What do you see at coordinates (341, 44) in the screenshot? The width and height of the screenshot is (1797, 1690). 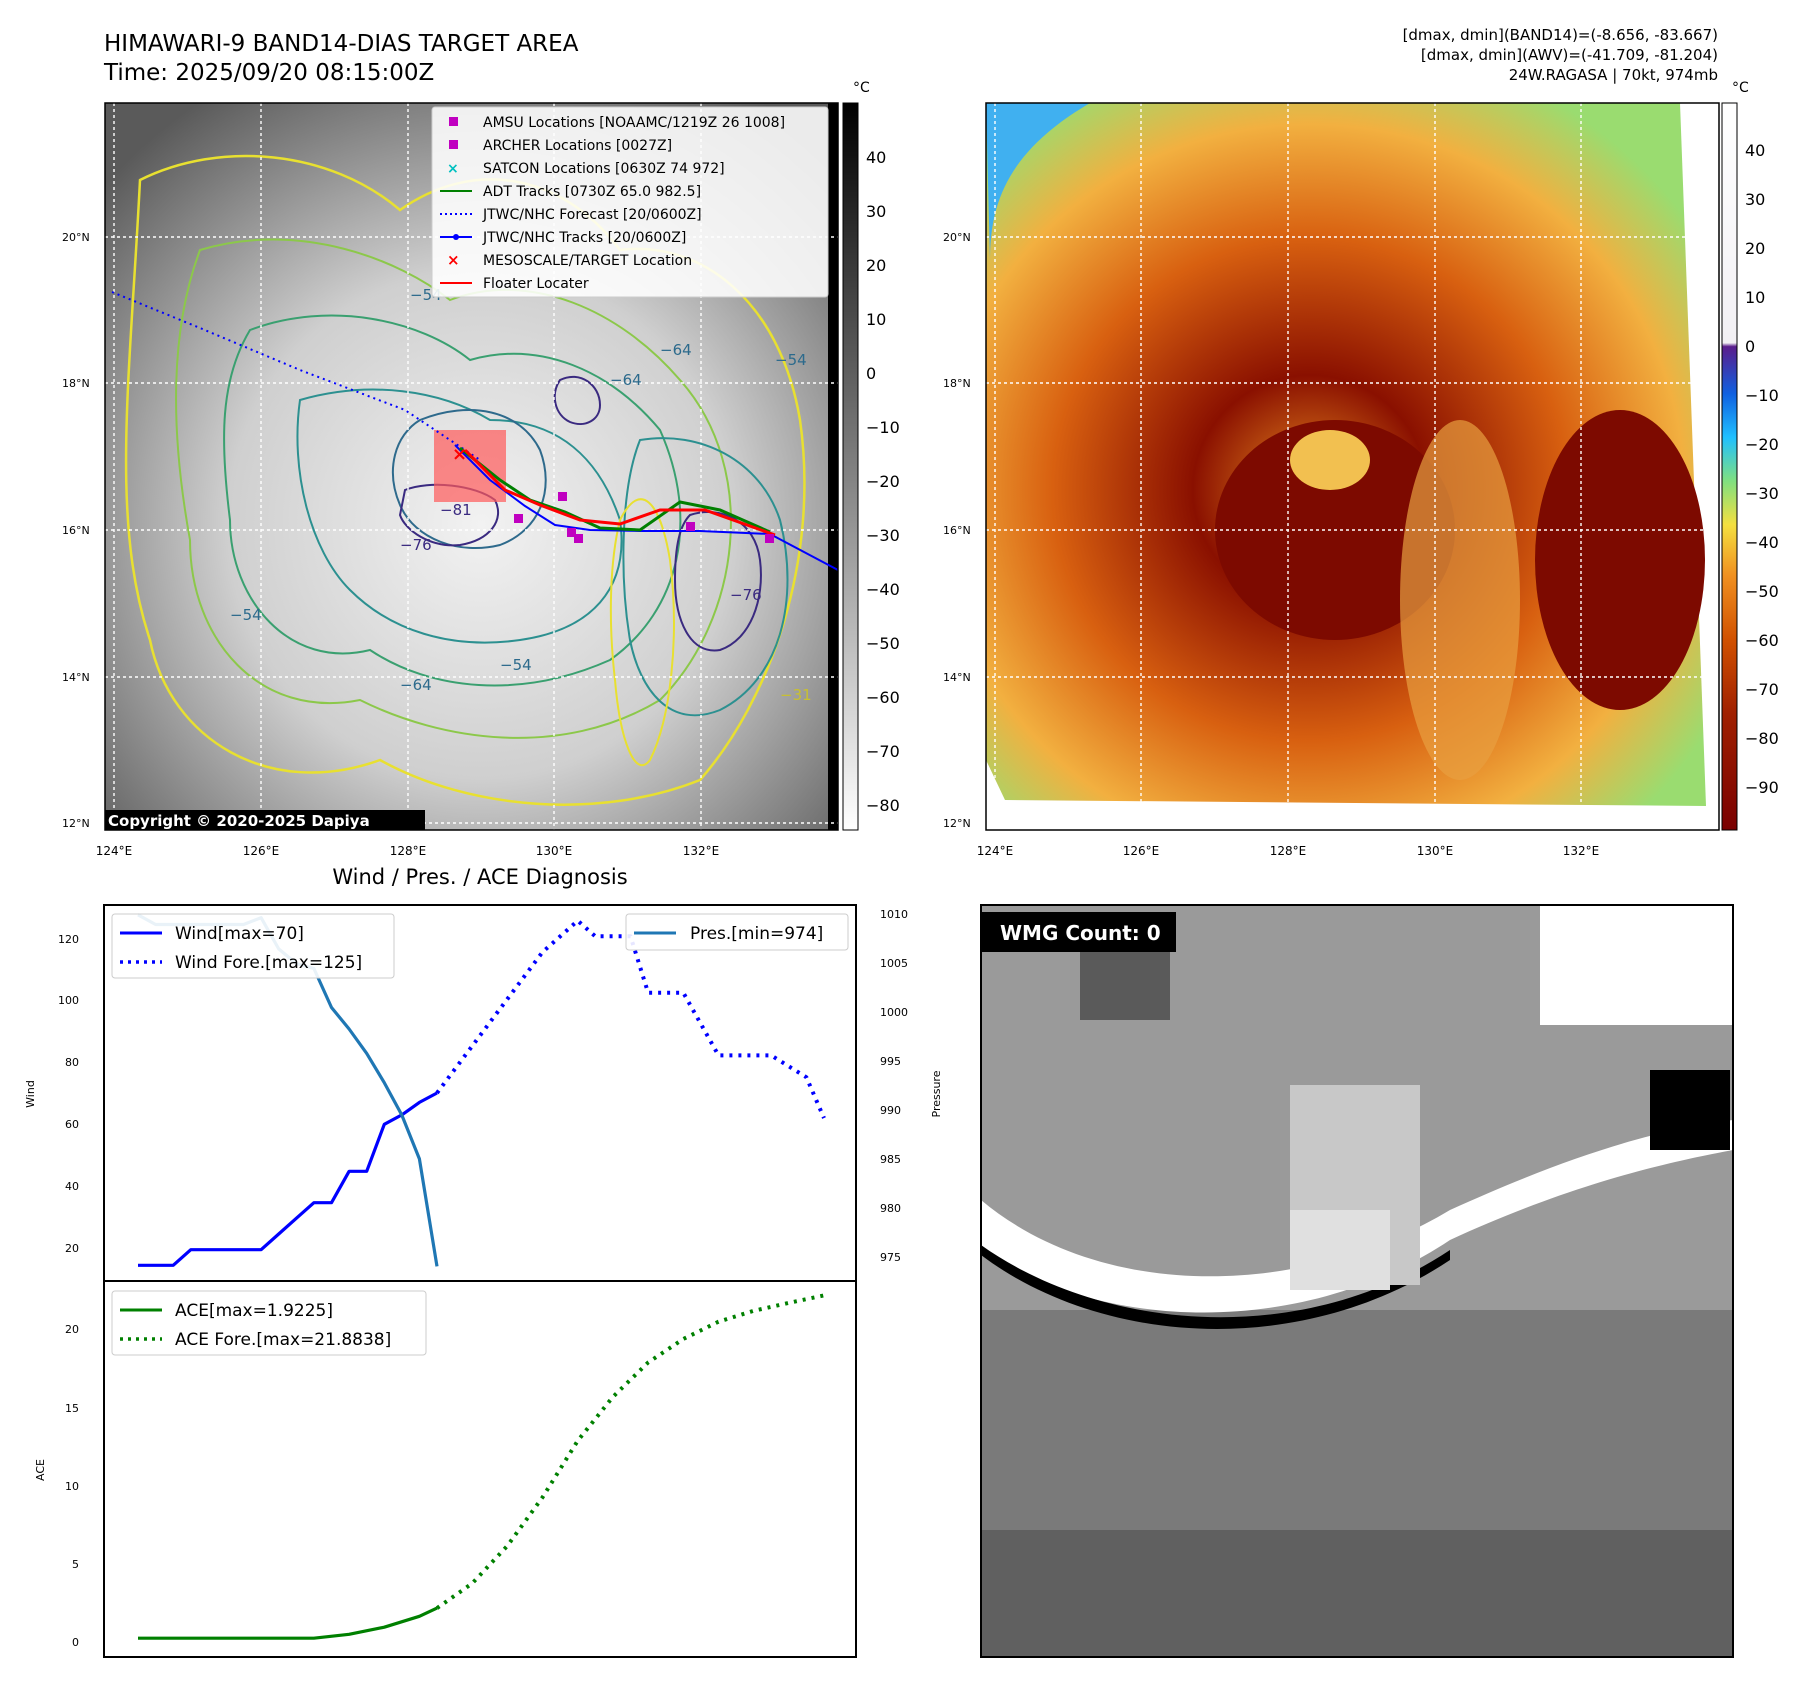 I see `figure-title-line1: HIMAWARI-9 BAND14-DIAS TARGET AREA` at bounding box center [341, 44].